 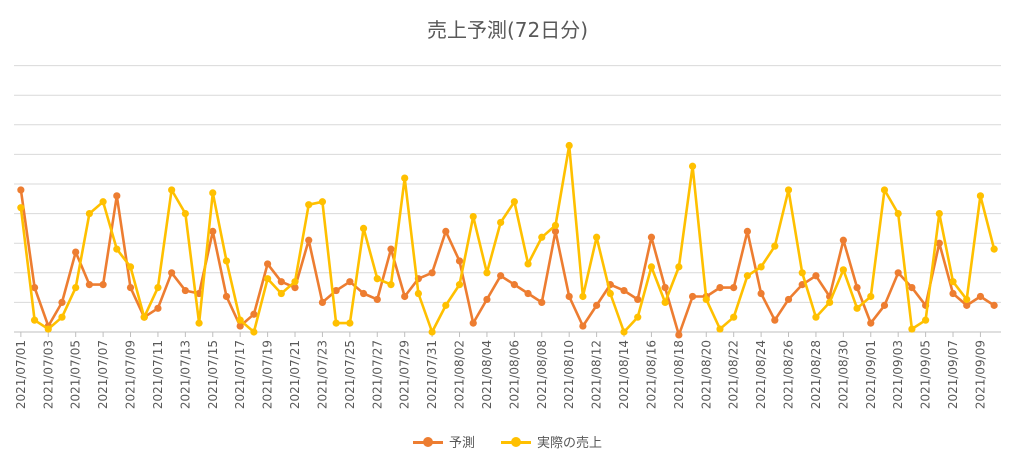 What do you see at coordinates (898, 374) in the screenshot?
I see `x-tick-label: 2021/09/03` at bounding box center [898, 374].